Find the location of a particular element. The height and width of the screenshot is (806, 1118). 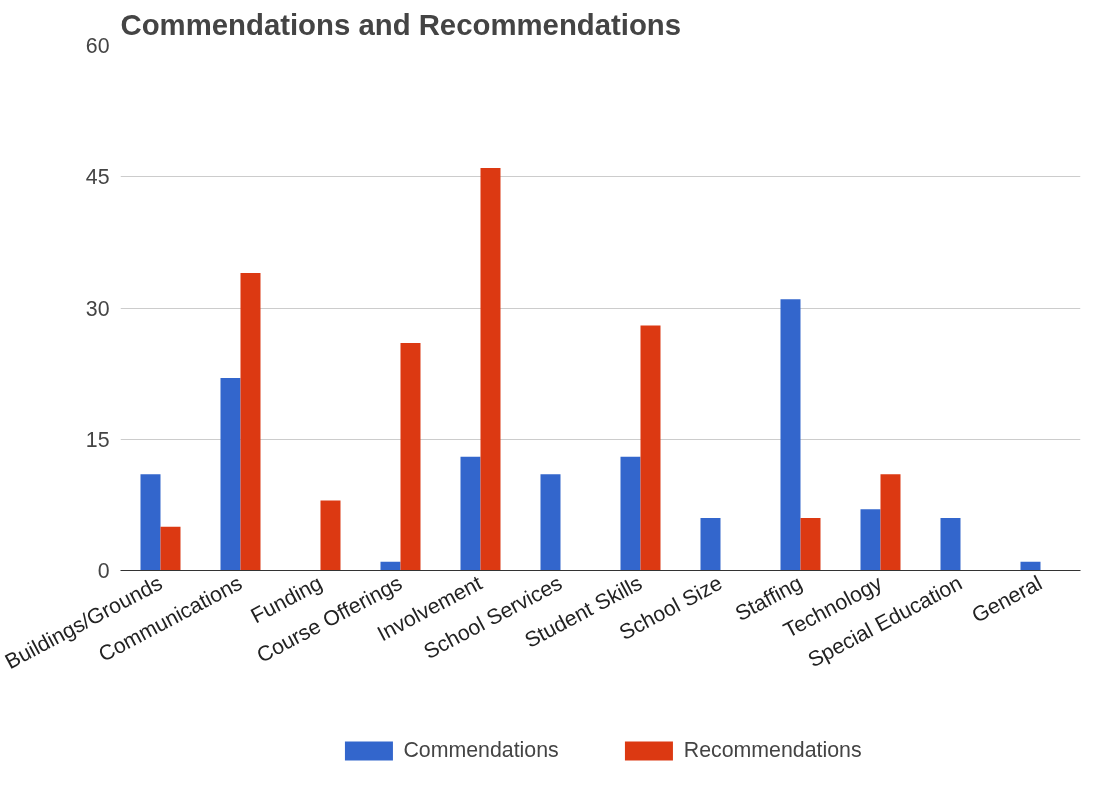

chart-title: Commendations and Recommendations is located at coordinates (401, 24).